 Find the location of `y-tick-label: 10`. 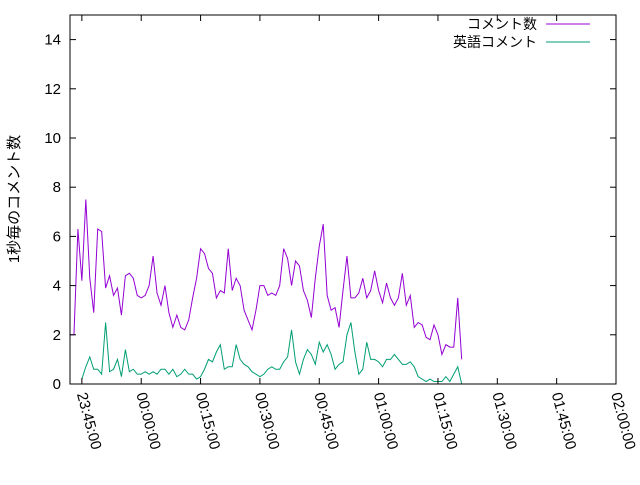

y-tick-label: 10 is located at coordinates (52, 138).